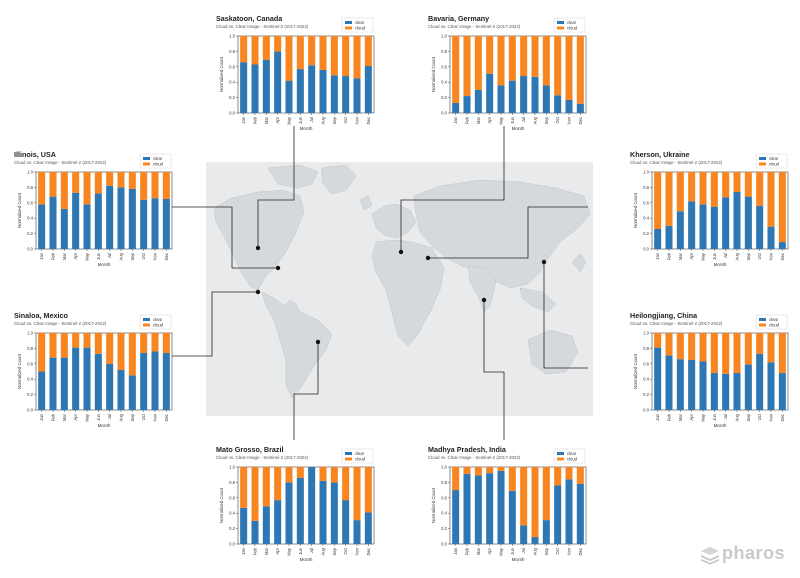 The width and height of the screenshot is (800, 578). I want to click on x-tick-label: Jul, so click(725, 416).